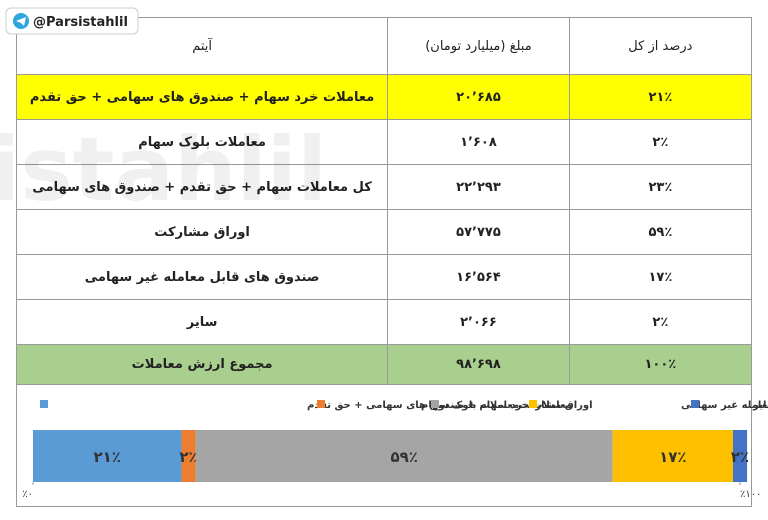 The width and height of the screenshot is (768, 520). What do you see at coordinates (660, 46) in the screenshot?
I see `table-cell: درصد از کل` at bounding box center [660, 46].